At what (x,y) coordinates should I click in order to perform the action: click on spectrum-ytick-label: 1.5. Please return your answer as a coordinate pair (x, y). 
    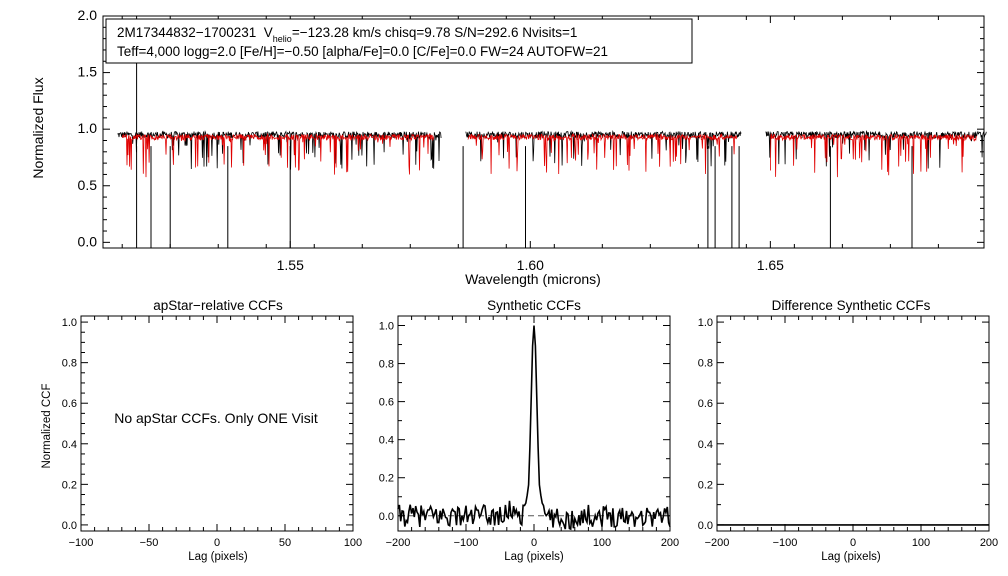
    Looking at the image, I should click on (88, 72).